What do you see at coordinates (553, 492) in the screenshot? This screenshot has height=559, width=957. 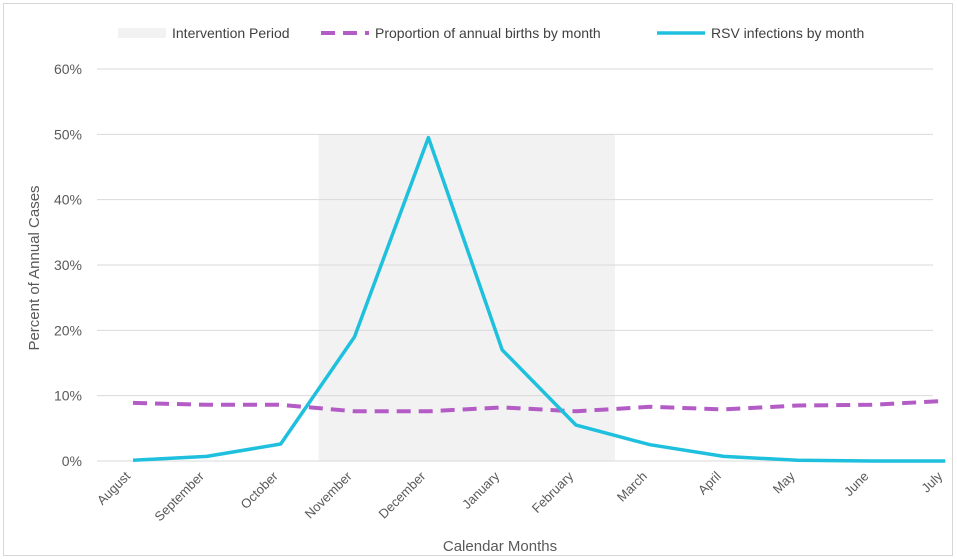 I see `x-tick-label: February` at bounding box center [553, 492].